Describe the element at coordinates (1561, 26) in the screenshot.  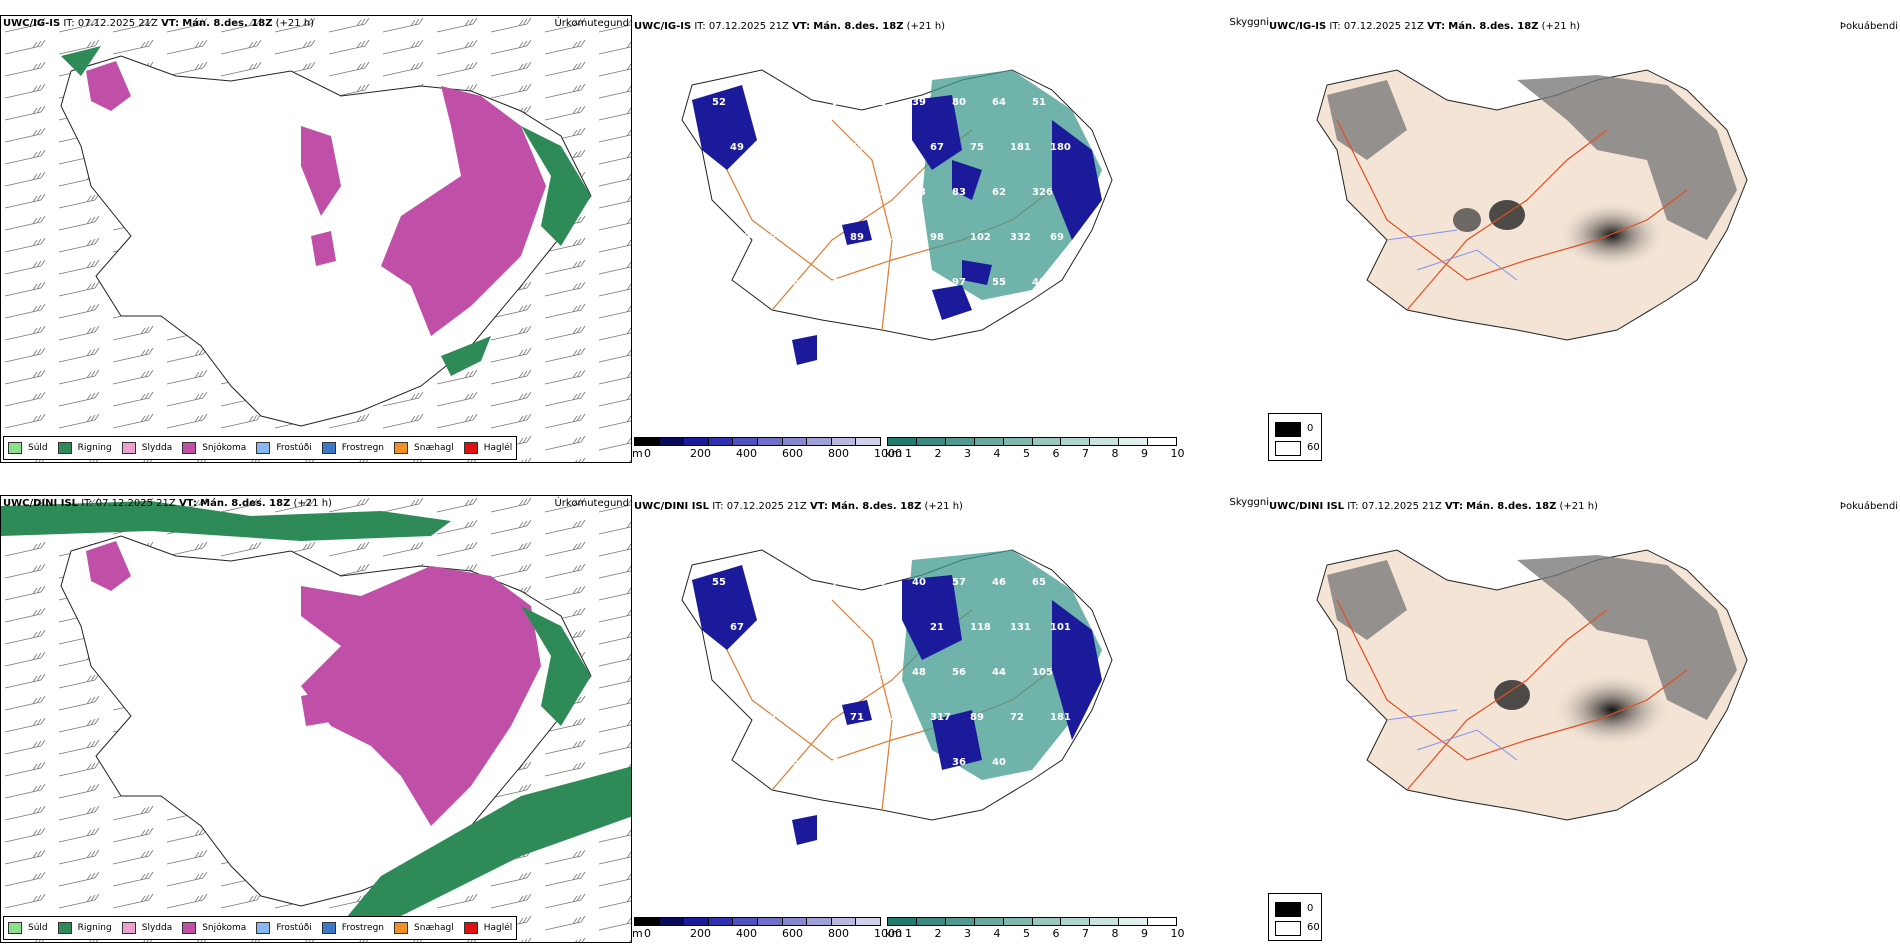
I see `lead-time: (+21 h)` at that location.